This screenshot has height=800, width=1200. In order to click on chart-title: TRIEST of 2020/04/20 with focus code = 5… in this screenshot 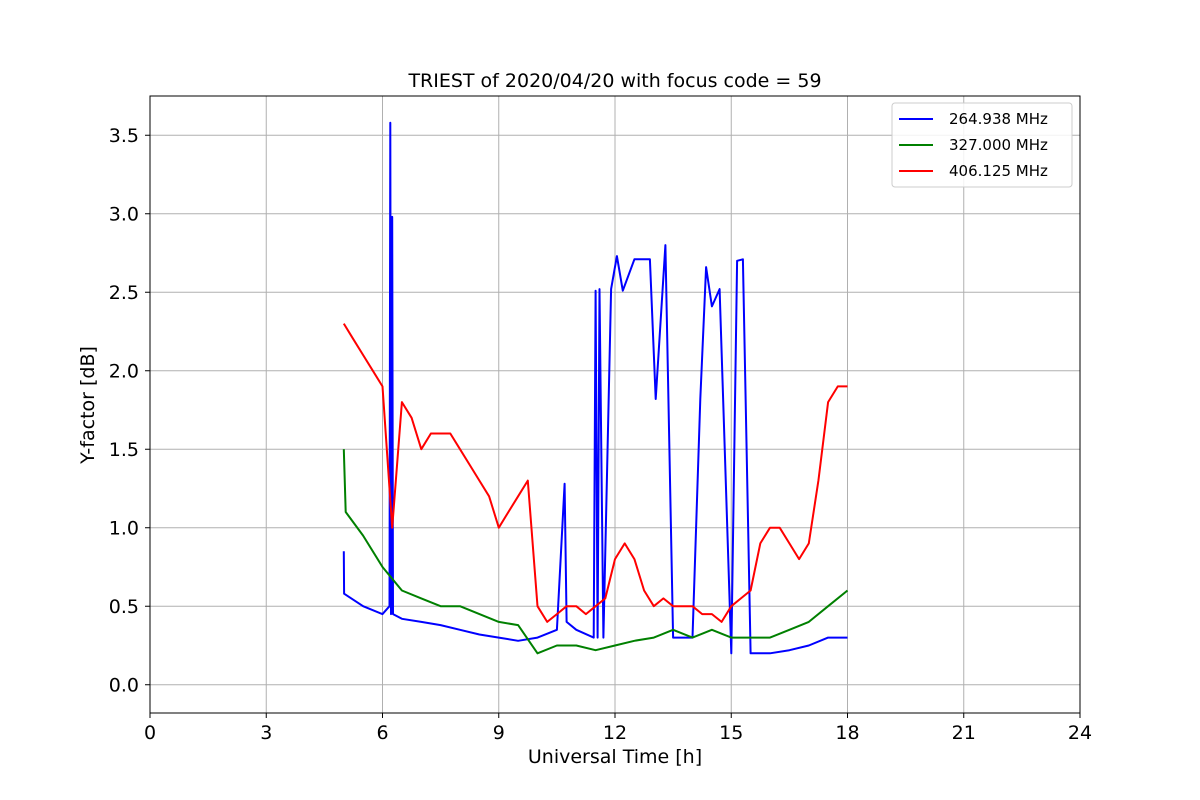, I will do `click(614, 81)`.